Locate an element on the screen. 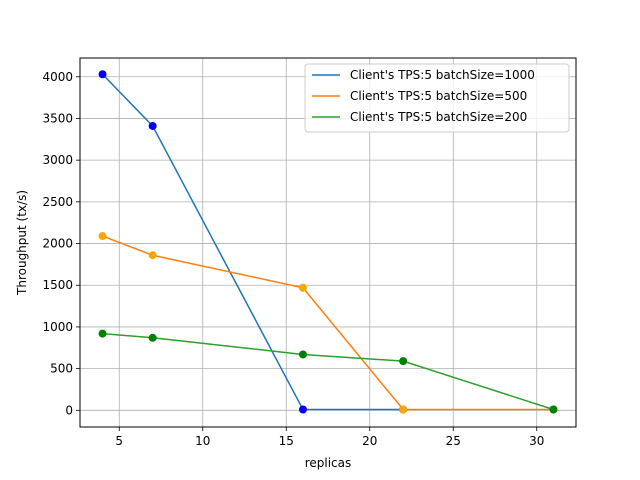 The height and width of the screenshot is (480, 640). x-tick-label: 5 is located at coordinates (119, 441).